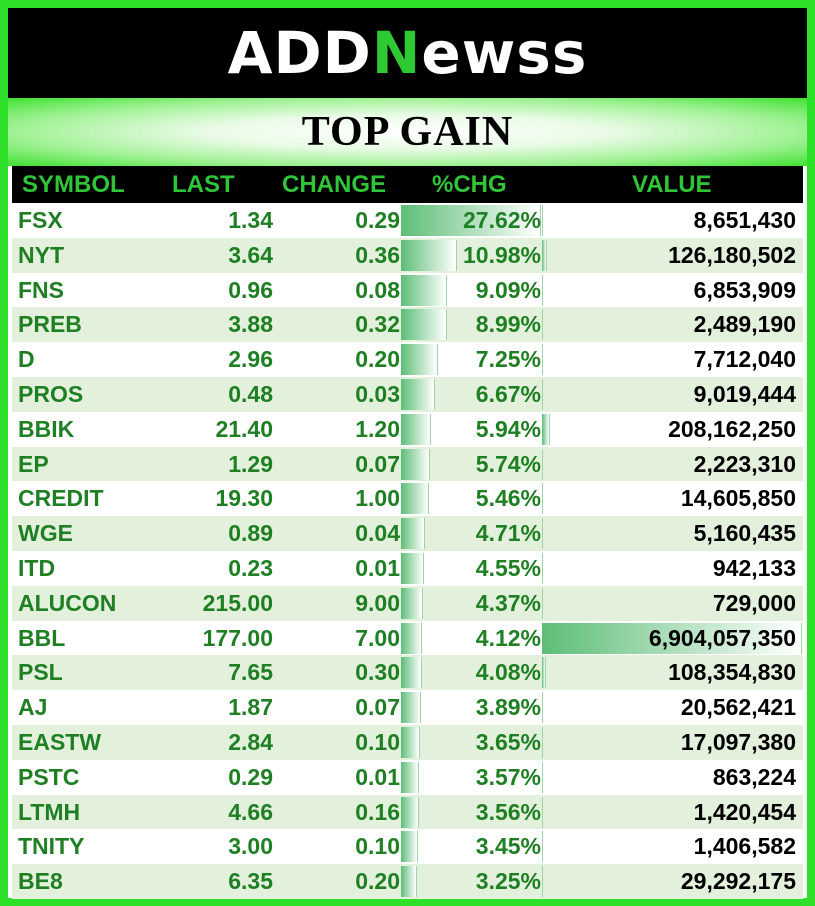 The width and height of the screenshot is (815, 906). I want to click on last-price-cell: 7.65, so click(250, 672).